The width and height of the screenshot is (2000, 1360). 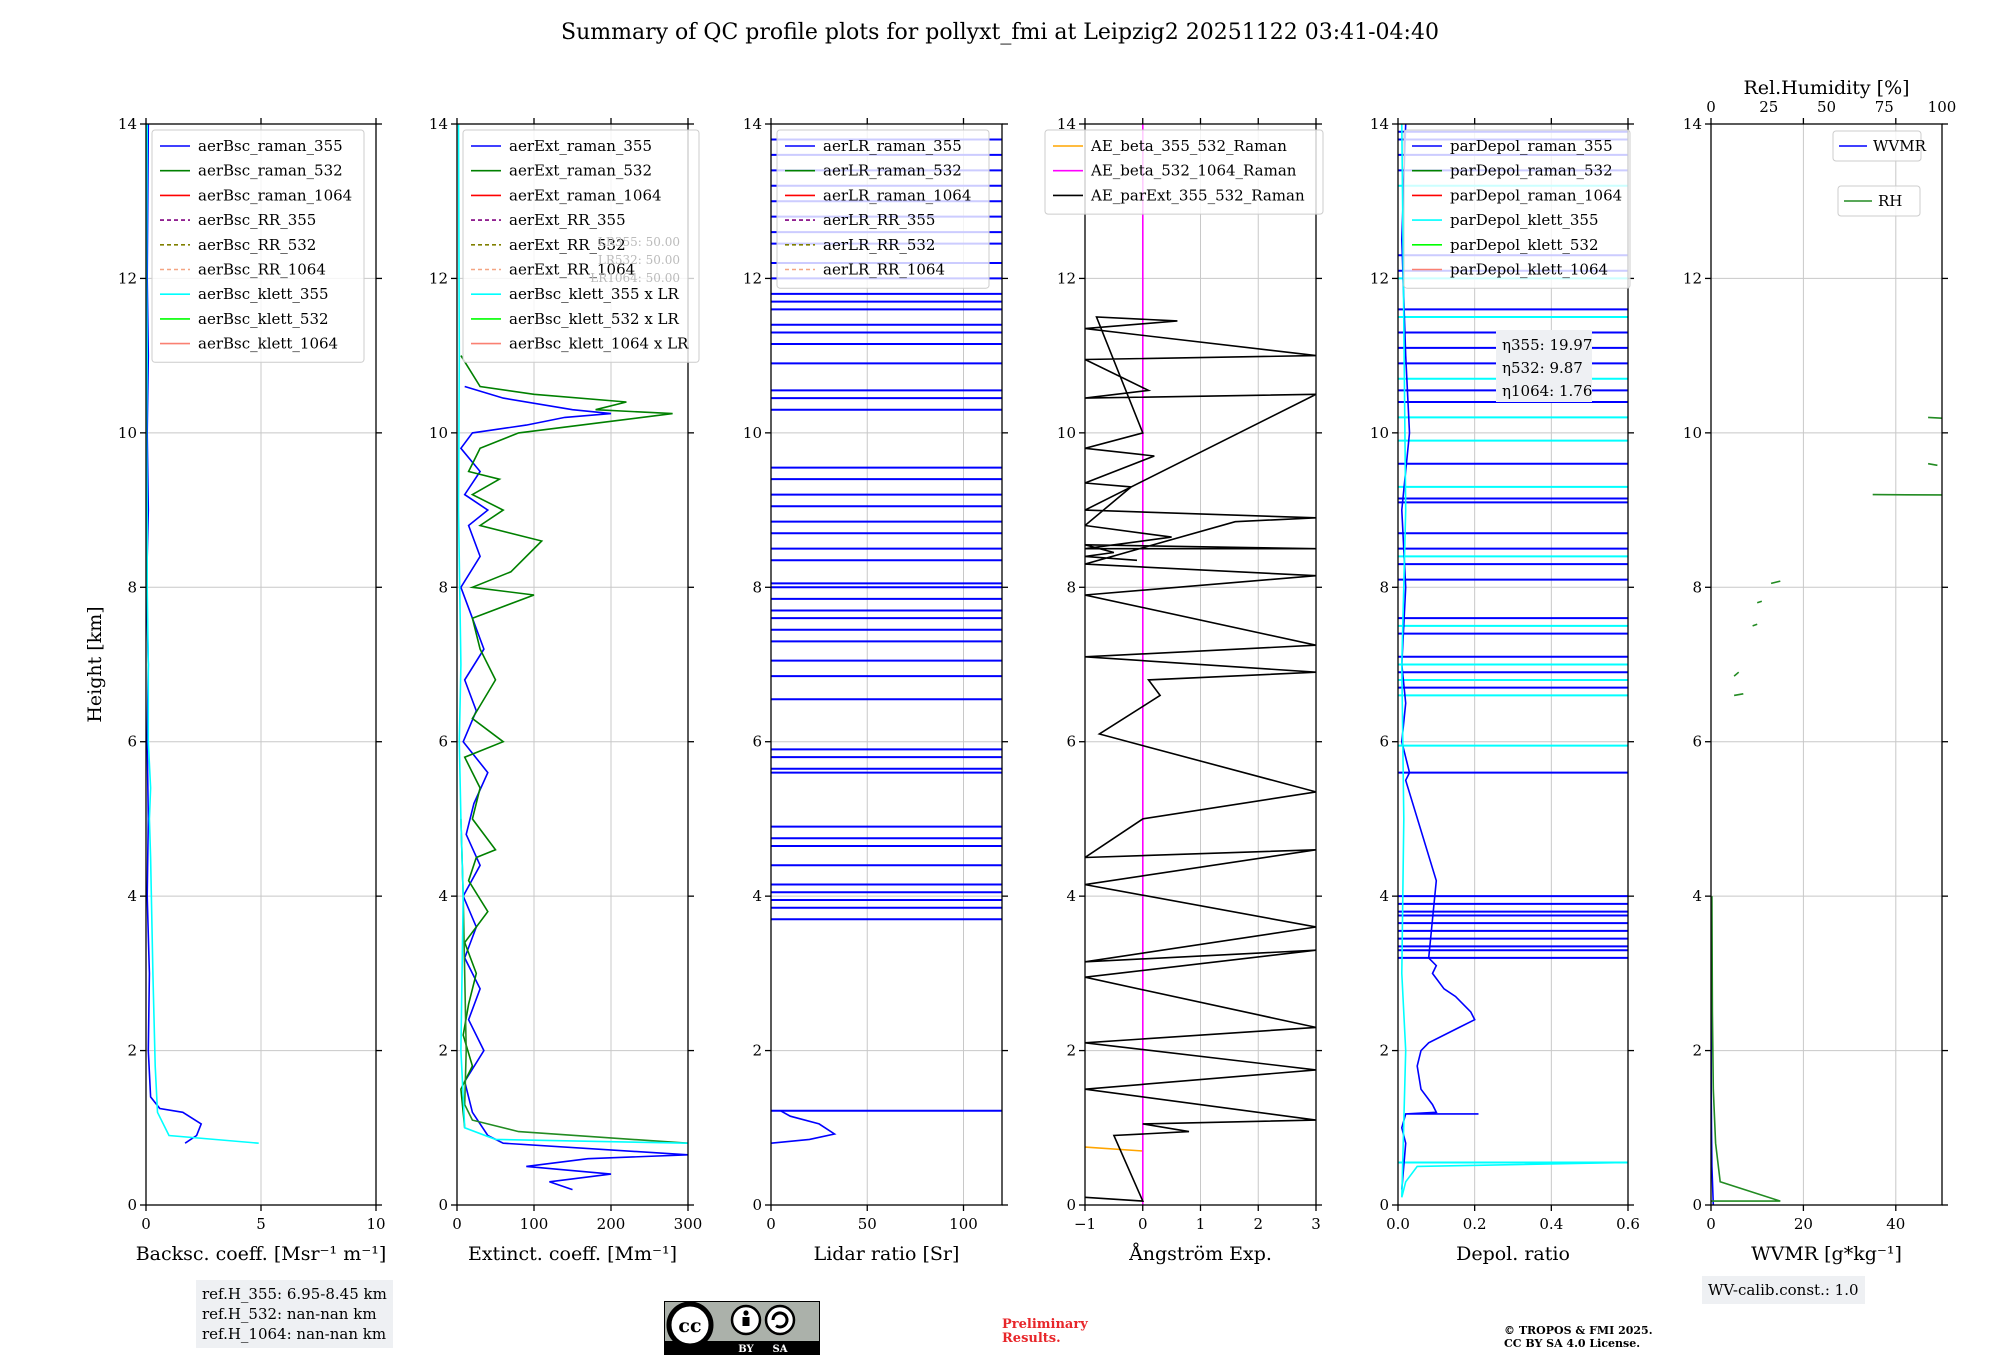 I want to click on legend-label: aerBsc_klett_532, so click(x=263, y=319).